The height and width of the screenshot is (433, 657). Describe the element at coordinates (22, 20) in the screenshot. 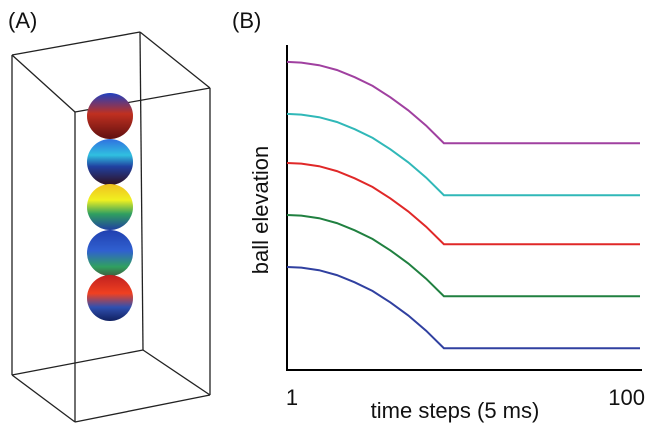

I see `panel-label: (A)` at that location.